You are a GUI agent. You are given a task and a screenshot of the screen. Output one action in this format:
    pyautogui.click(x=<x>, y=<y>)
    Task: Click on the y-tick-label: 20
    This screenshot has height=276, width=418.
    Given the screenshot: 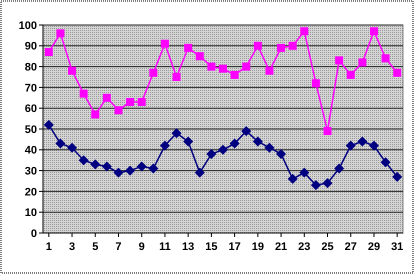 What is the action you would take?
    pyautogui.click(x=30, y=192)
    